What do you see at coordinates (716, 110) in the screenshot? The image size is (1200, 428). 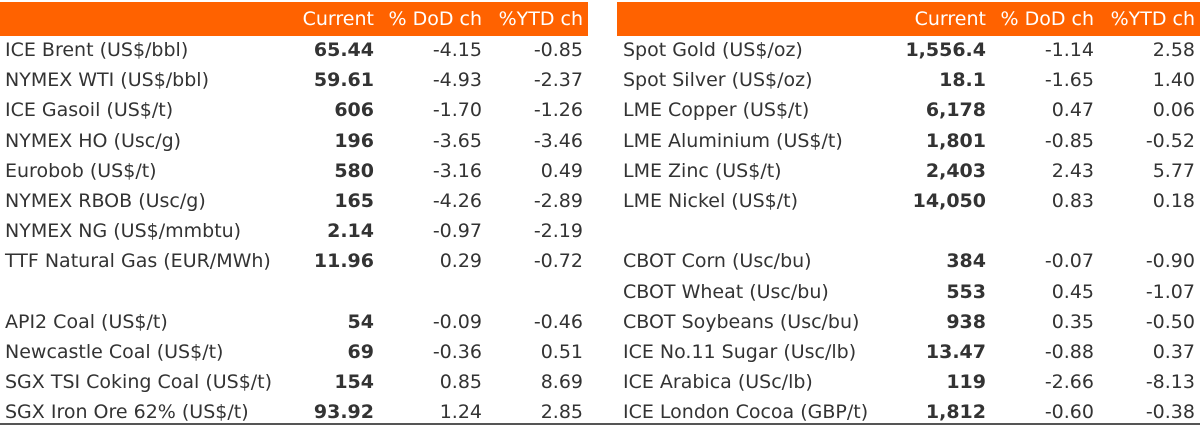 I see `row-label: LME Copper (US$/t)` at bounding box center [716, 110].